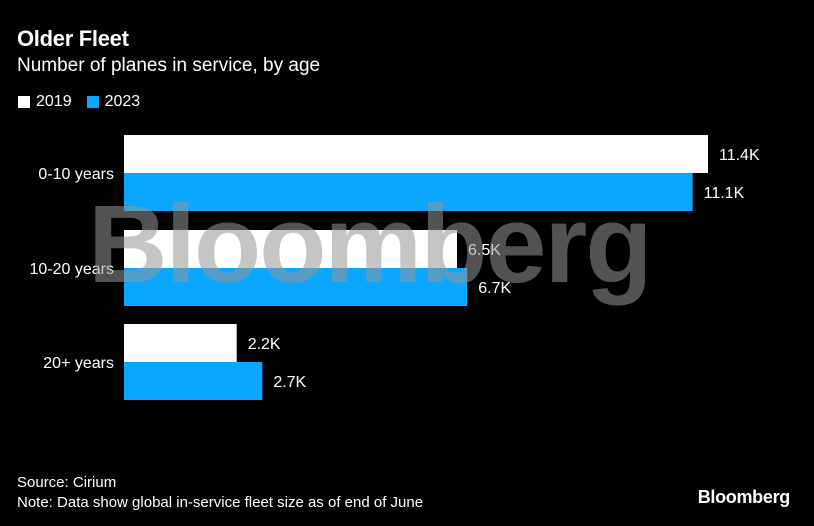 The height and width of the screenshot is (526, 814). I want to click on value-label: 6.7K, so click(494, 288).